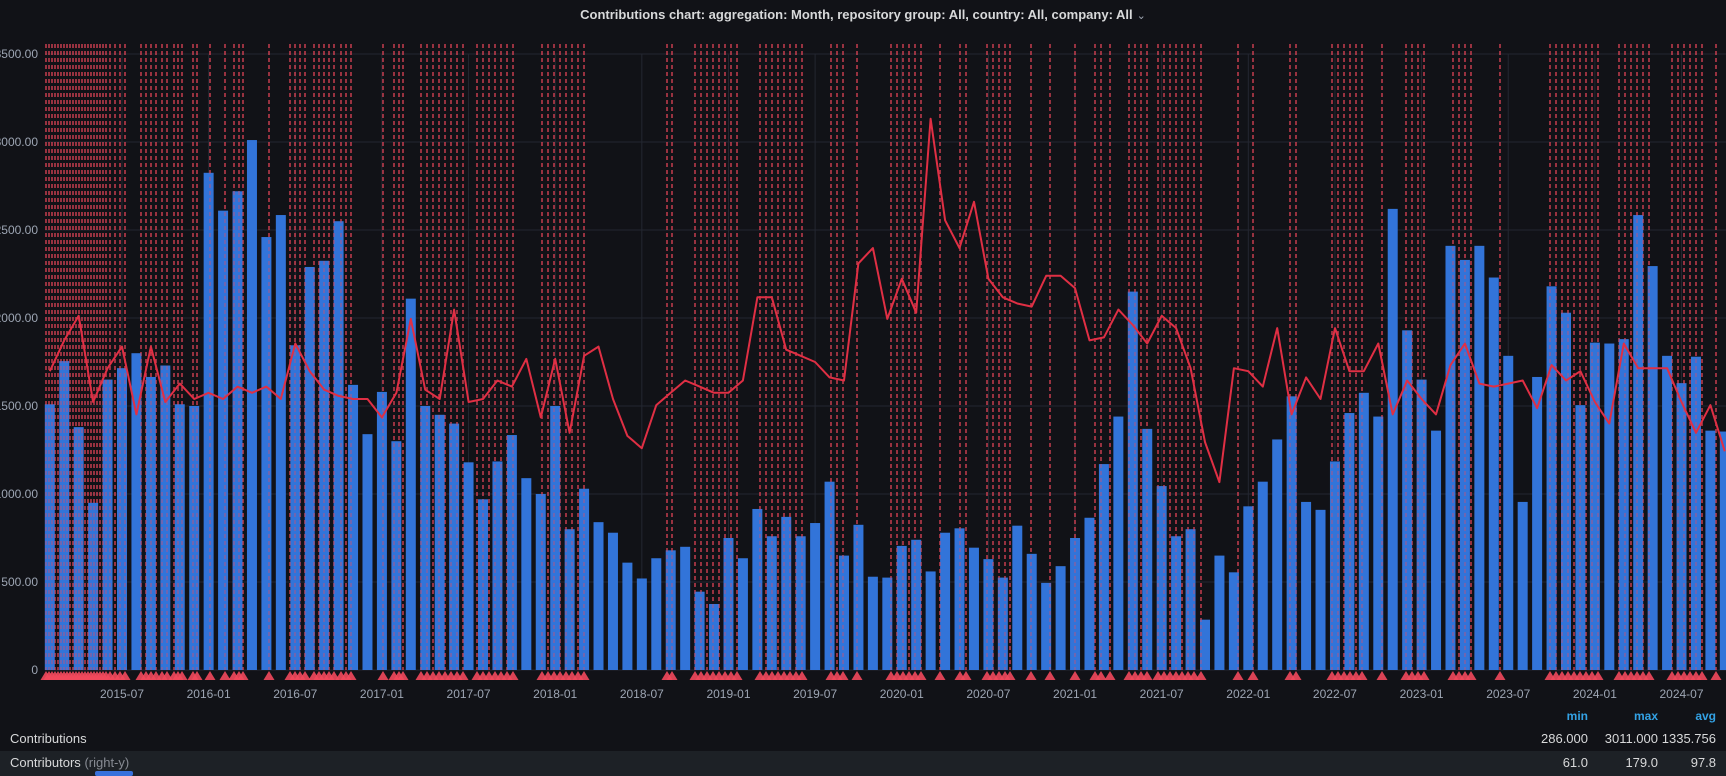  Describe the element at coordinates (1577, 716) in the screenshot. I see `legend-header-min: min` at that location.